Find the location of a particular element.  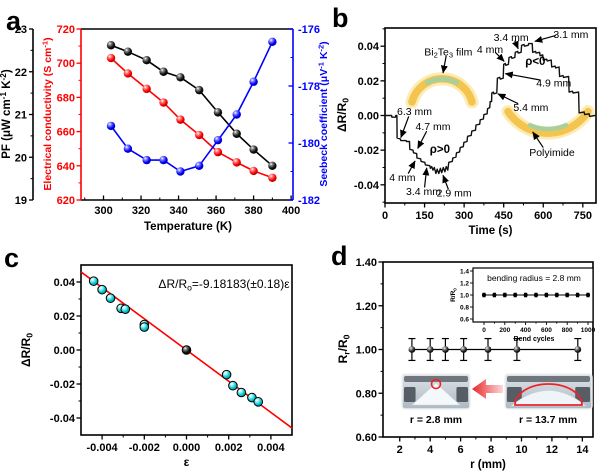

y-tick-label: 0.04 is located at coordinates (369, 47).